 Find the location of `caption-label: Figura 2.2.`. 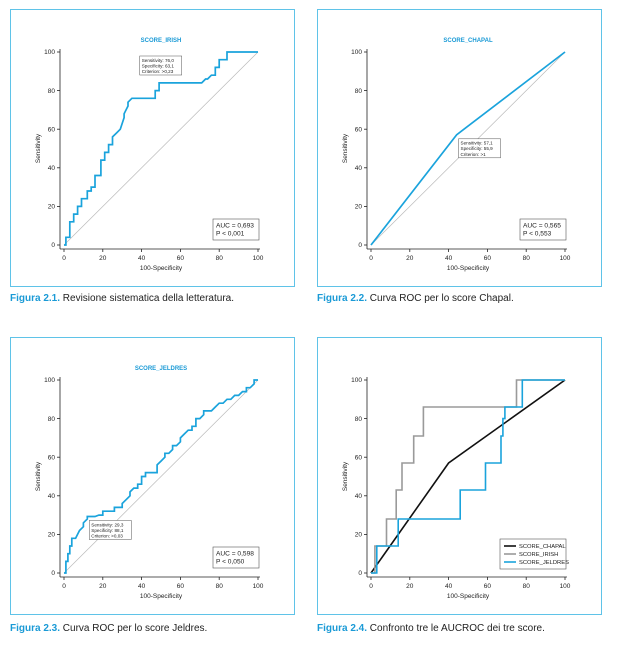

caption-label: Figura 2.2. is located at coordinates (342, 298).